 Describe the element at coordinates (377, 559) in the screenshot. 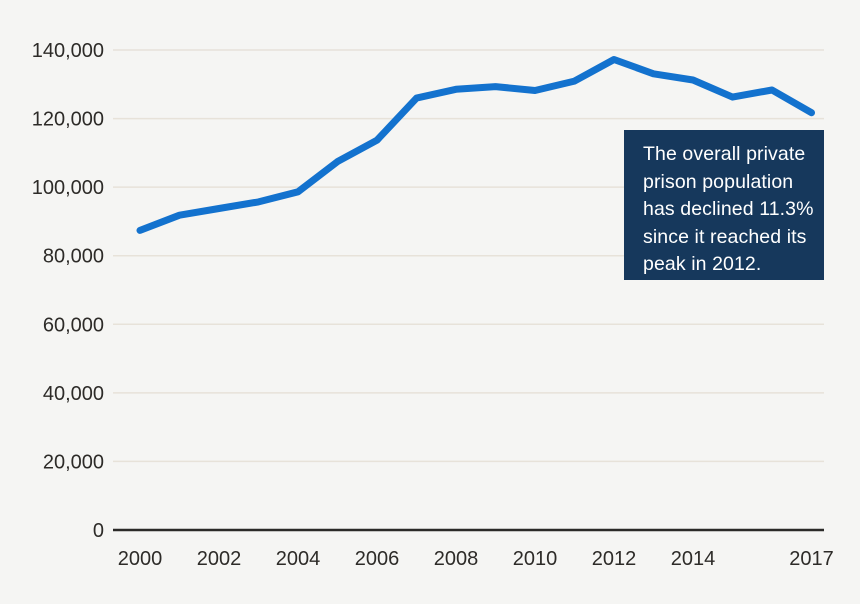

I see `x-tick-label: 2006` at that location.